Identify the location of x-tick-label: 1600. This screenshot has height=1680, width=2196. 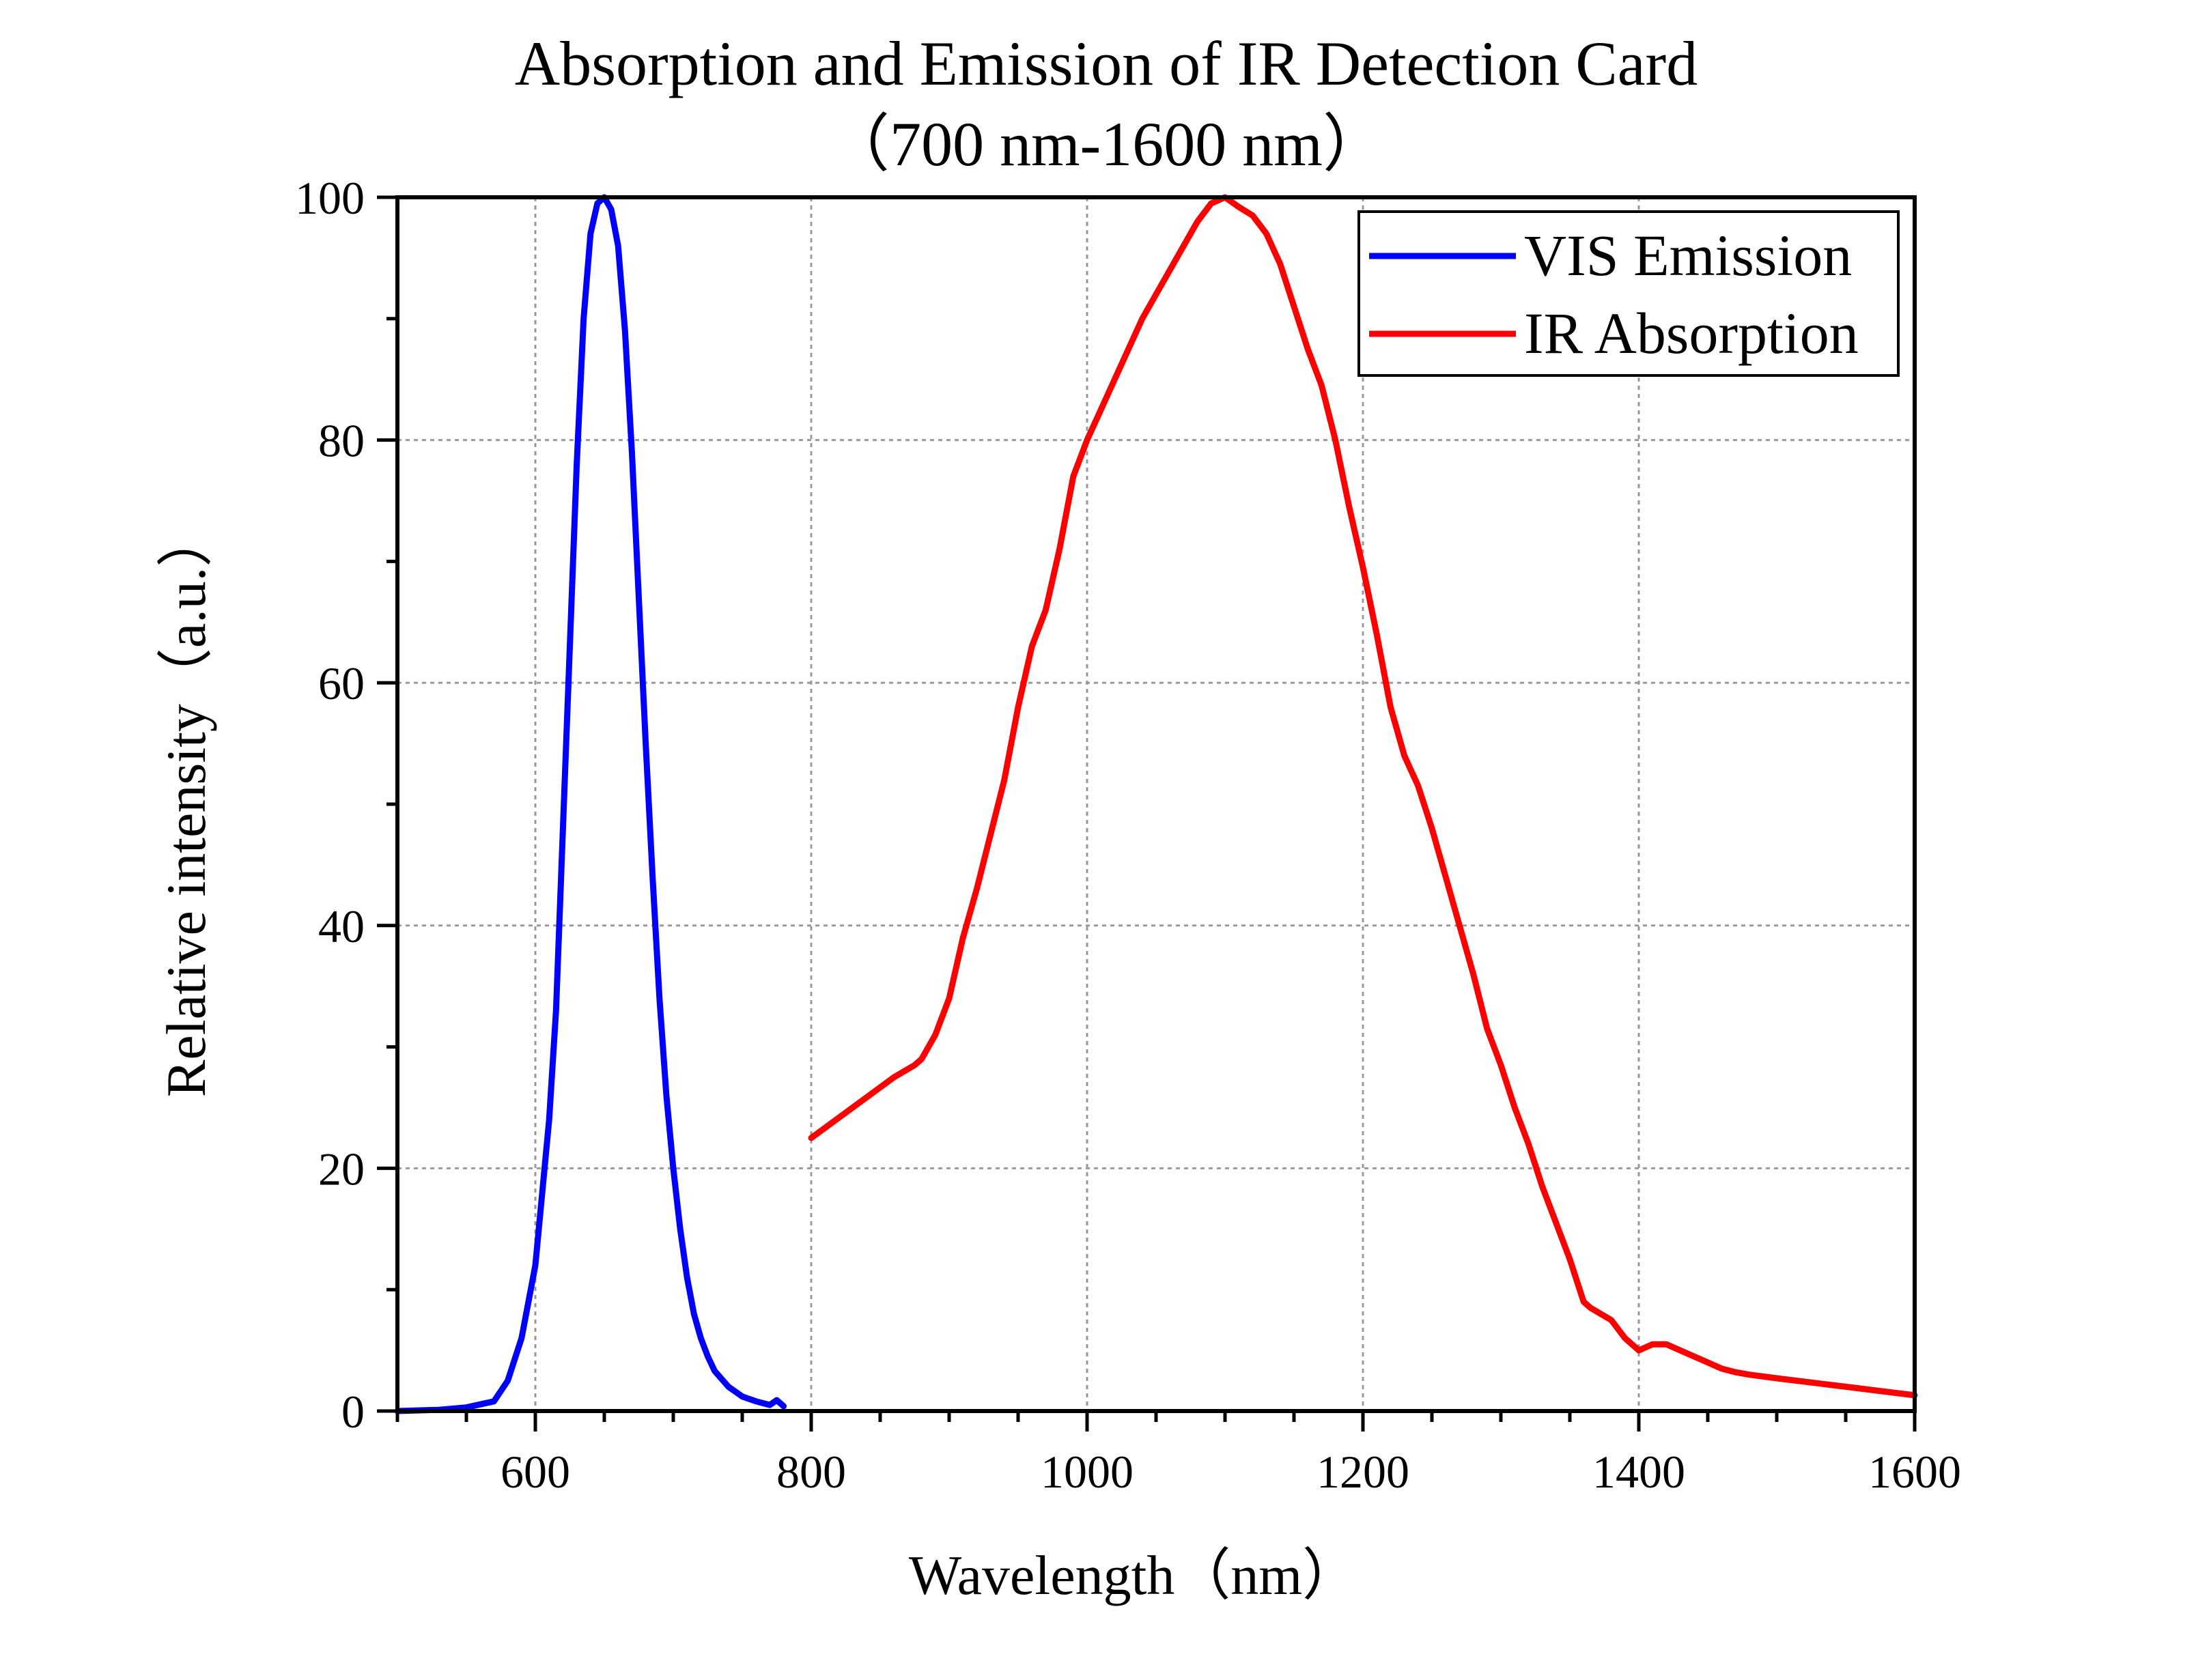
(1915, 1472).